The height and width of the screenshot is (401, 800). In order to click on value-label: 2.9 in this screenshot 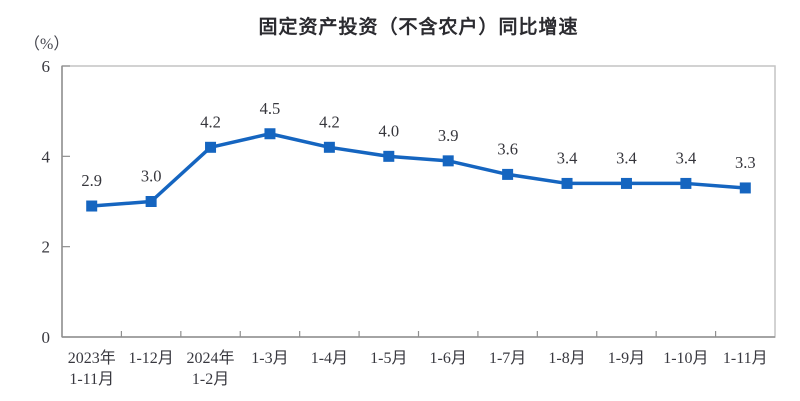, I will do `click(91, 180)`.